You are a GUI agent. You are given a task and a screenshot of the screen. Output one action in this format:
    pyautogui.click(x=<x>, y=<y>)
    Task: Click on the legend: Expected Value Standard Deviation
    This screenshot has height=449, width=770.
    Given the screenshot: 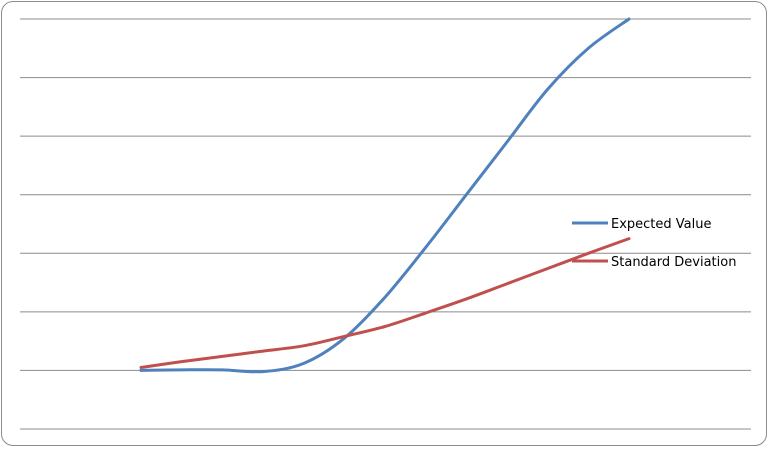 What is the action you would take?
    pyautogui.click(x=654, y=243)
    